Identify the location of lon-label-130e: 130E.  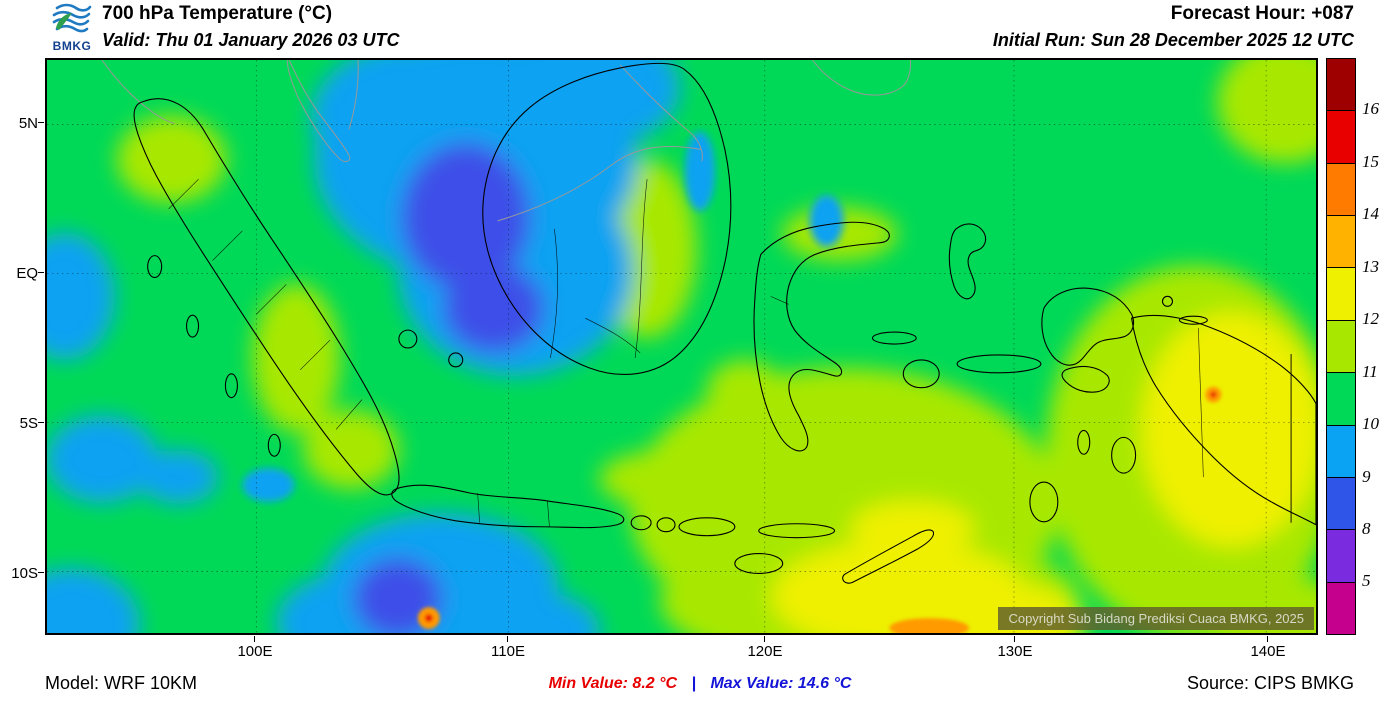
(1015, 651).